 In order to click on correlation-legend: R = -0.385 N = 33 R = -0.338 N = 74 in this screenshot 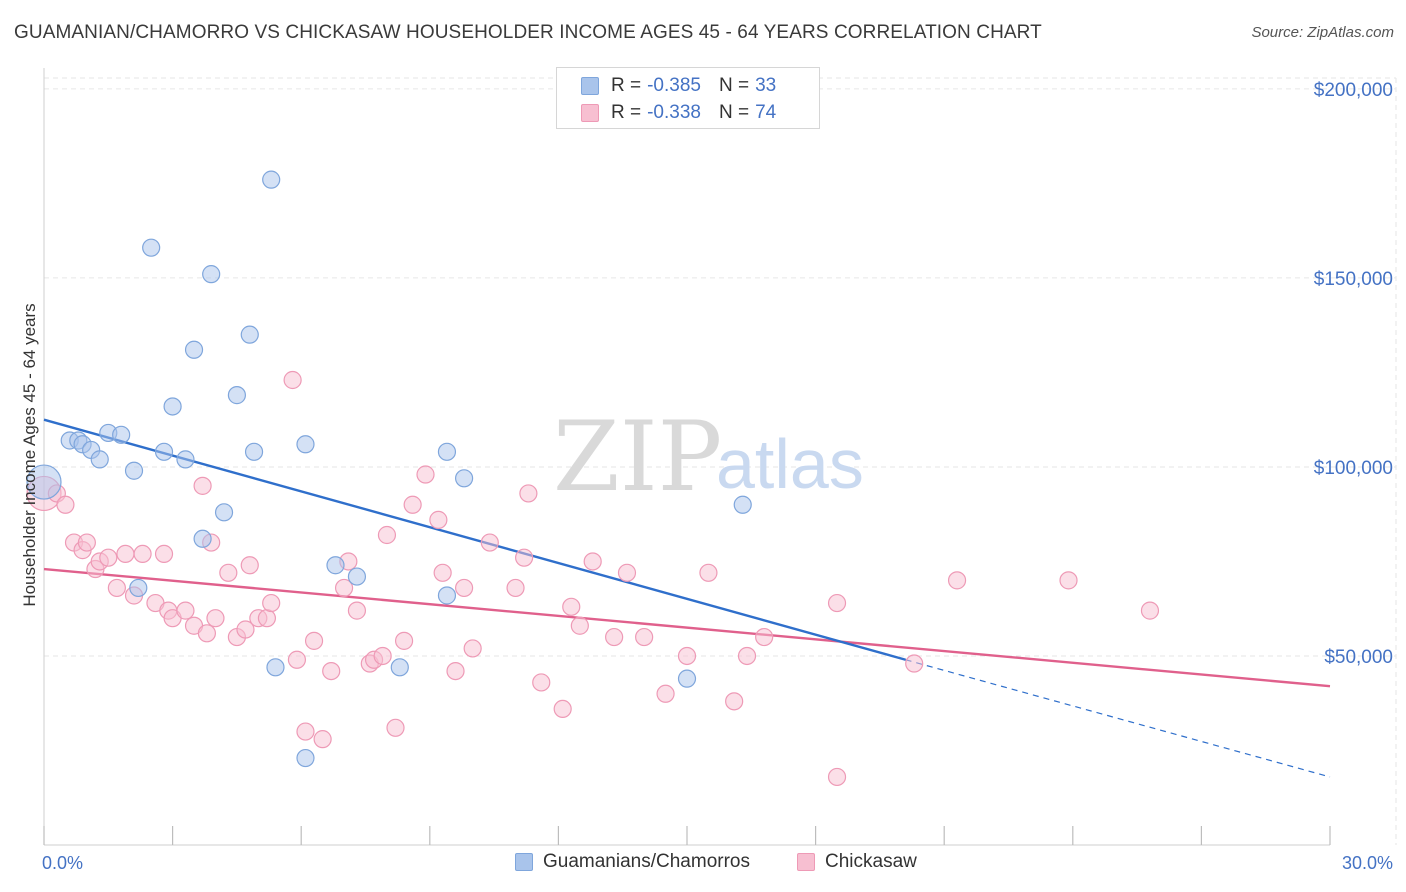, I will do `click(688, 98)`.